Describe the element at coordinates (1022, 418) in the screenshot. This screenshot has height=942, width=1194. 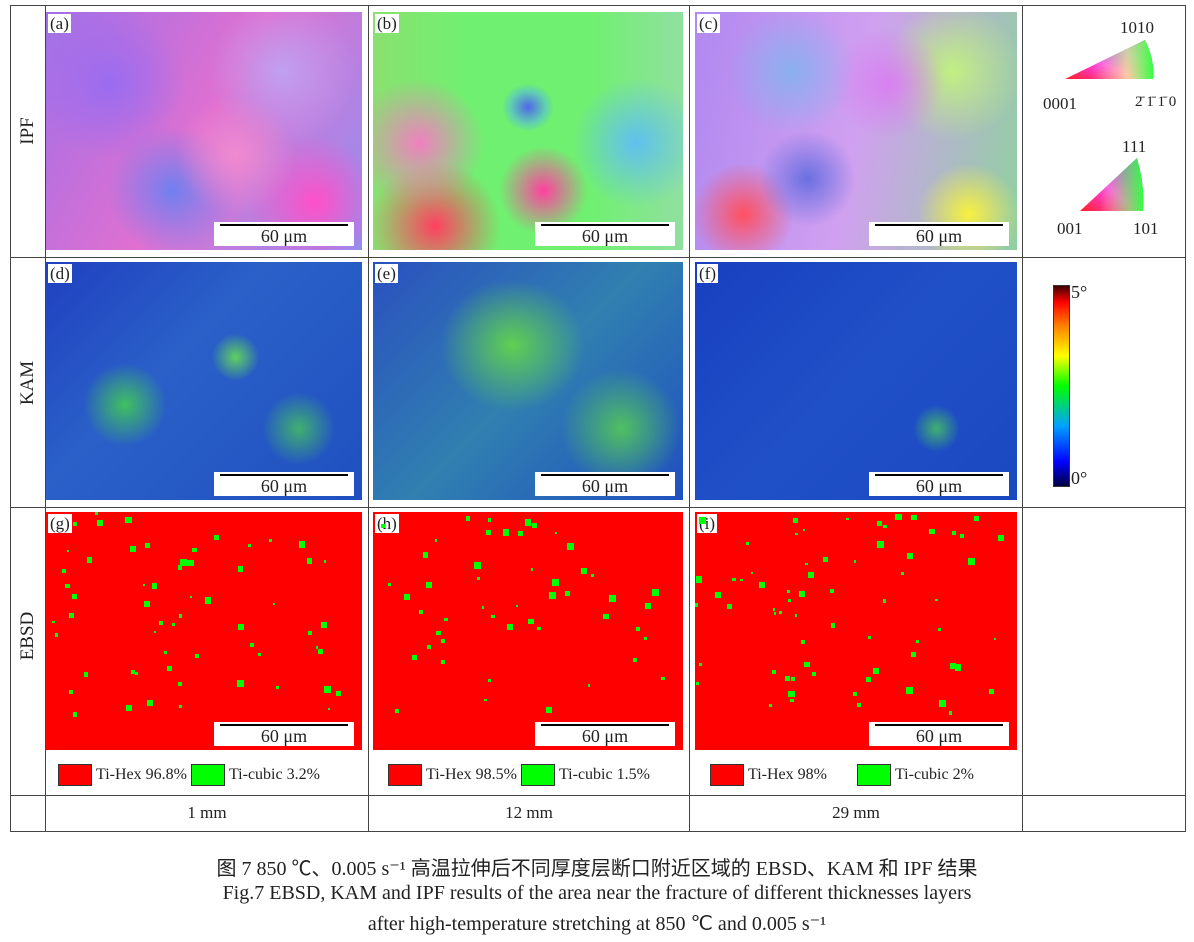
I see `col-divider` at that location.